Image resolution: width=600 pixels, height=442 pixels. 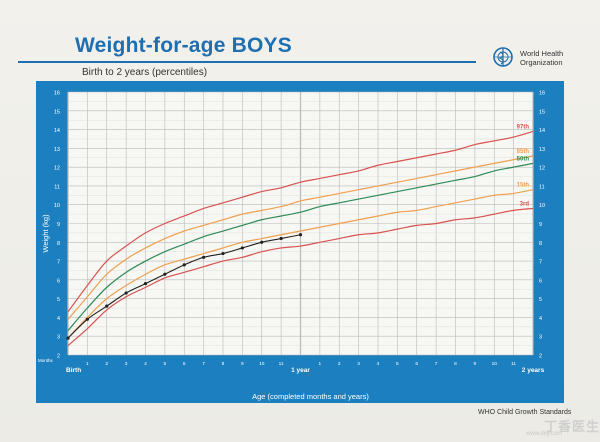 I want to click on y-tick-label: 11, so click(x=57, y=187).